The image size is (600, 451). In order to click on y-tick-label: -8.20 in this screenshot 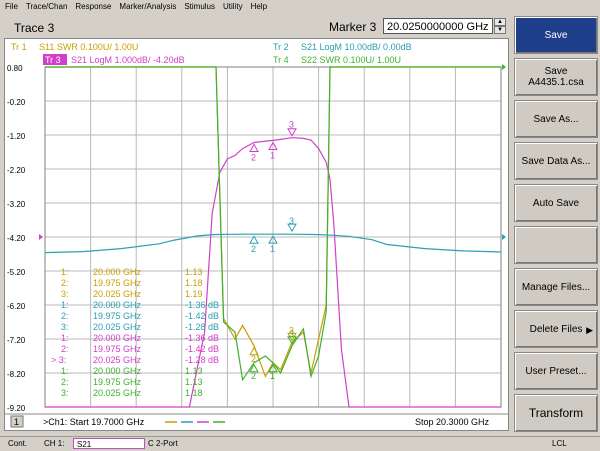, I will do `click(16, 374)`.